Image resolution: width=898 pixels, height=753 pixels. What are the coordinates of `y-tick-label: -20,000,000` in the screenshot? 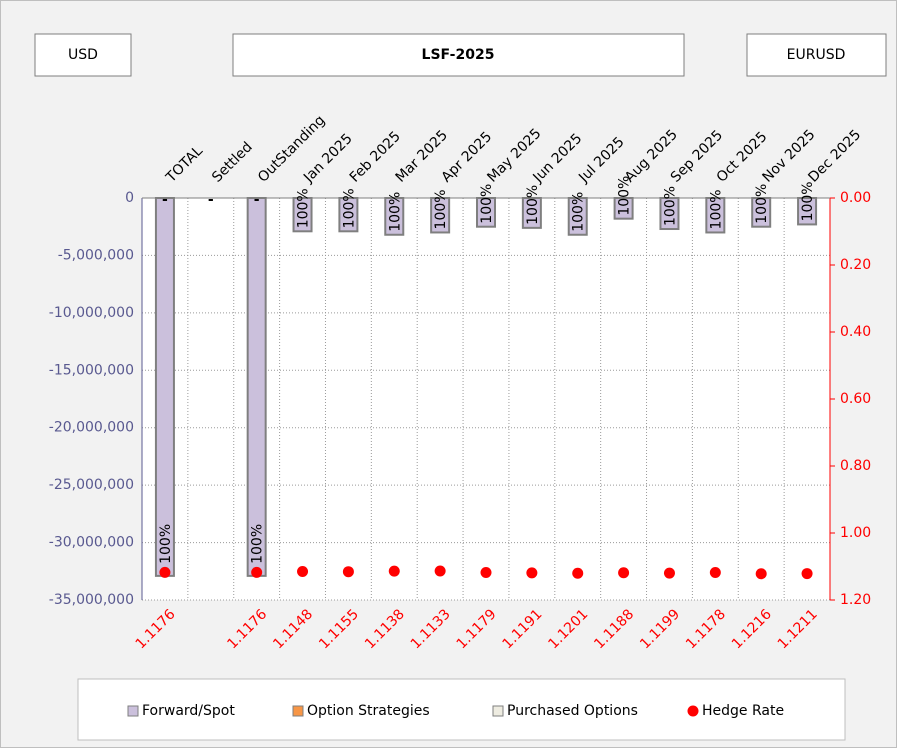 It's located at (91, 428).